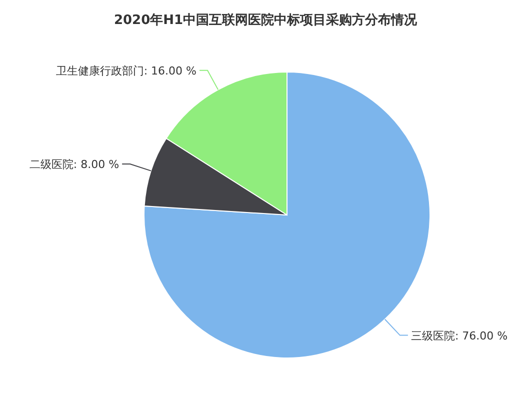  Describe the element at coordinates (266, 20) in the screenshot. I see `chart-title: 2020年H1中国互联网医院中标项目采购方分布情况` at that location.